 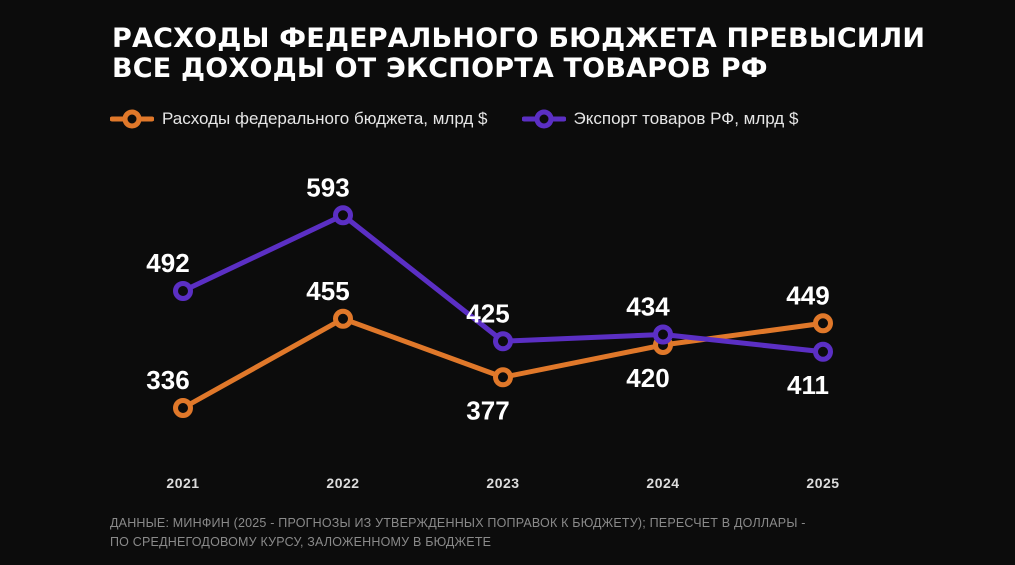 What do you see at coordinates (182, 483) in the screenshot?
I see `x-tick-label-2021: 2021` at bounding box center [182, 483].